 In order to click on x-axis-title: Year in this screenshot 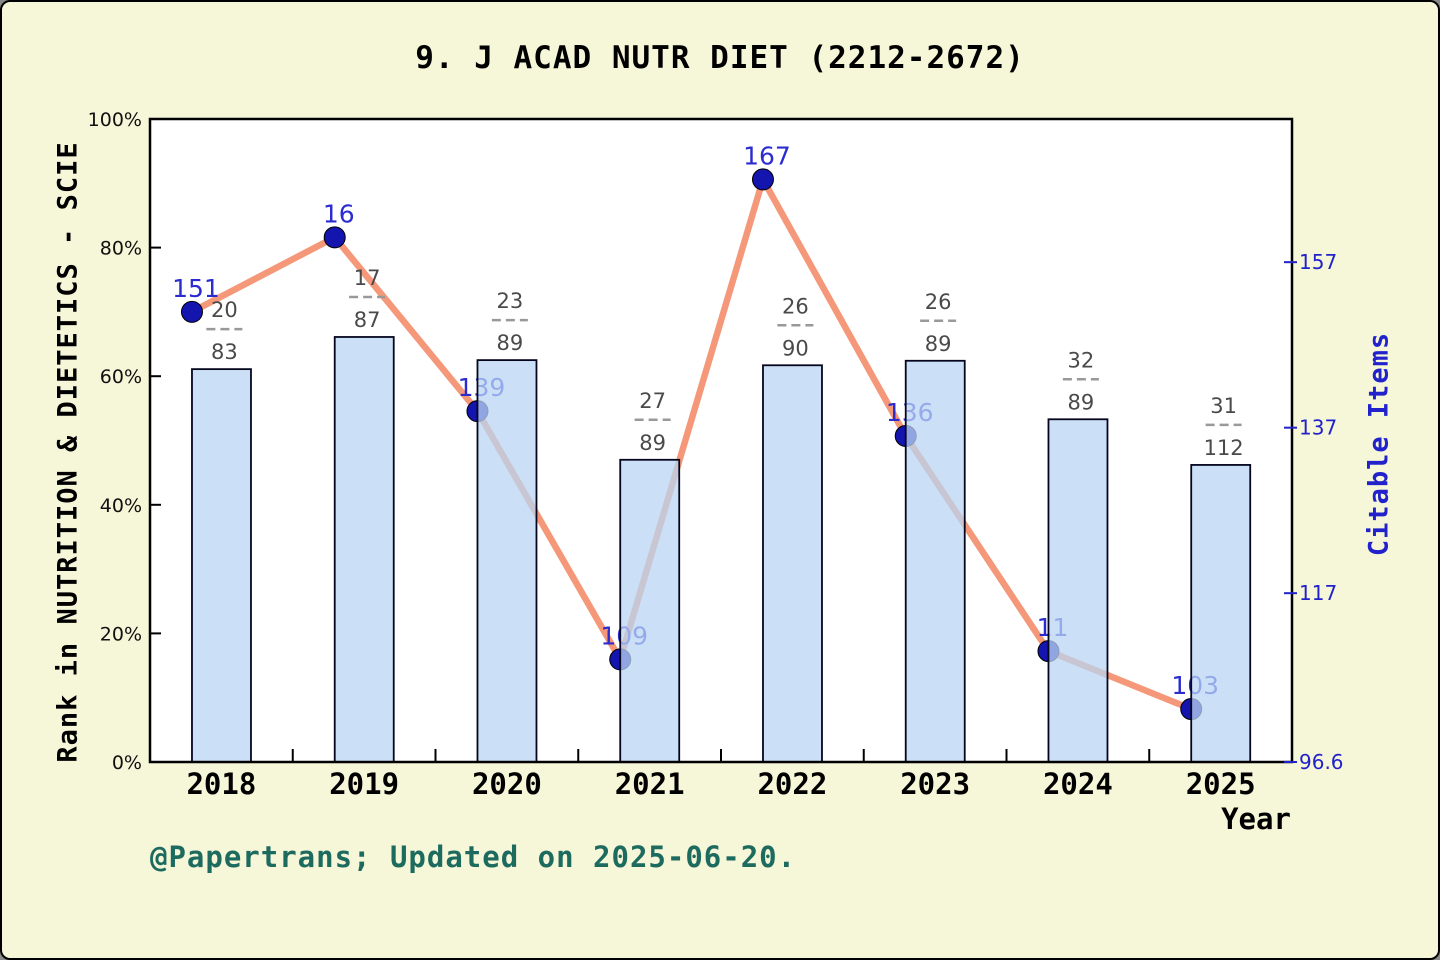, I will do `click(1256, 819)`.